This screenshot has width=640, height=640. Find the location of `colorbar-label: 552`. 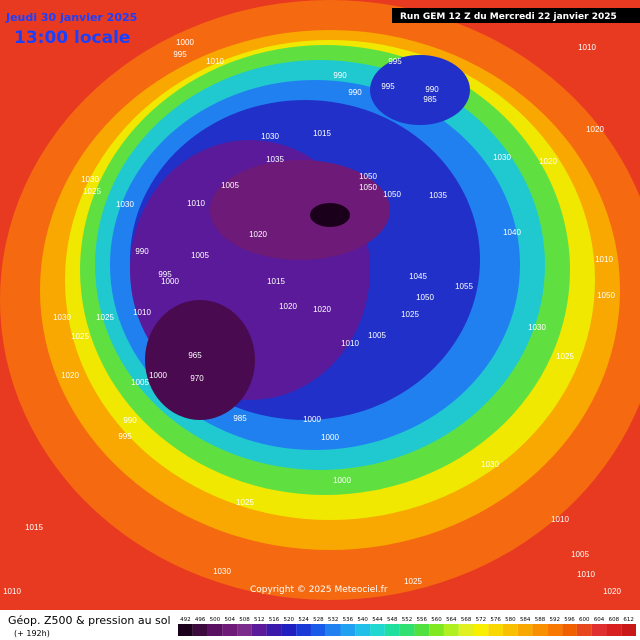

colorbar-label: 552 is located at coordinates (407, 620).